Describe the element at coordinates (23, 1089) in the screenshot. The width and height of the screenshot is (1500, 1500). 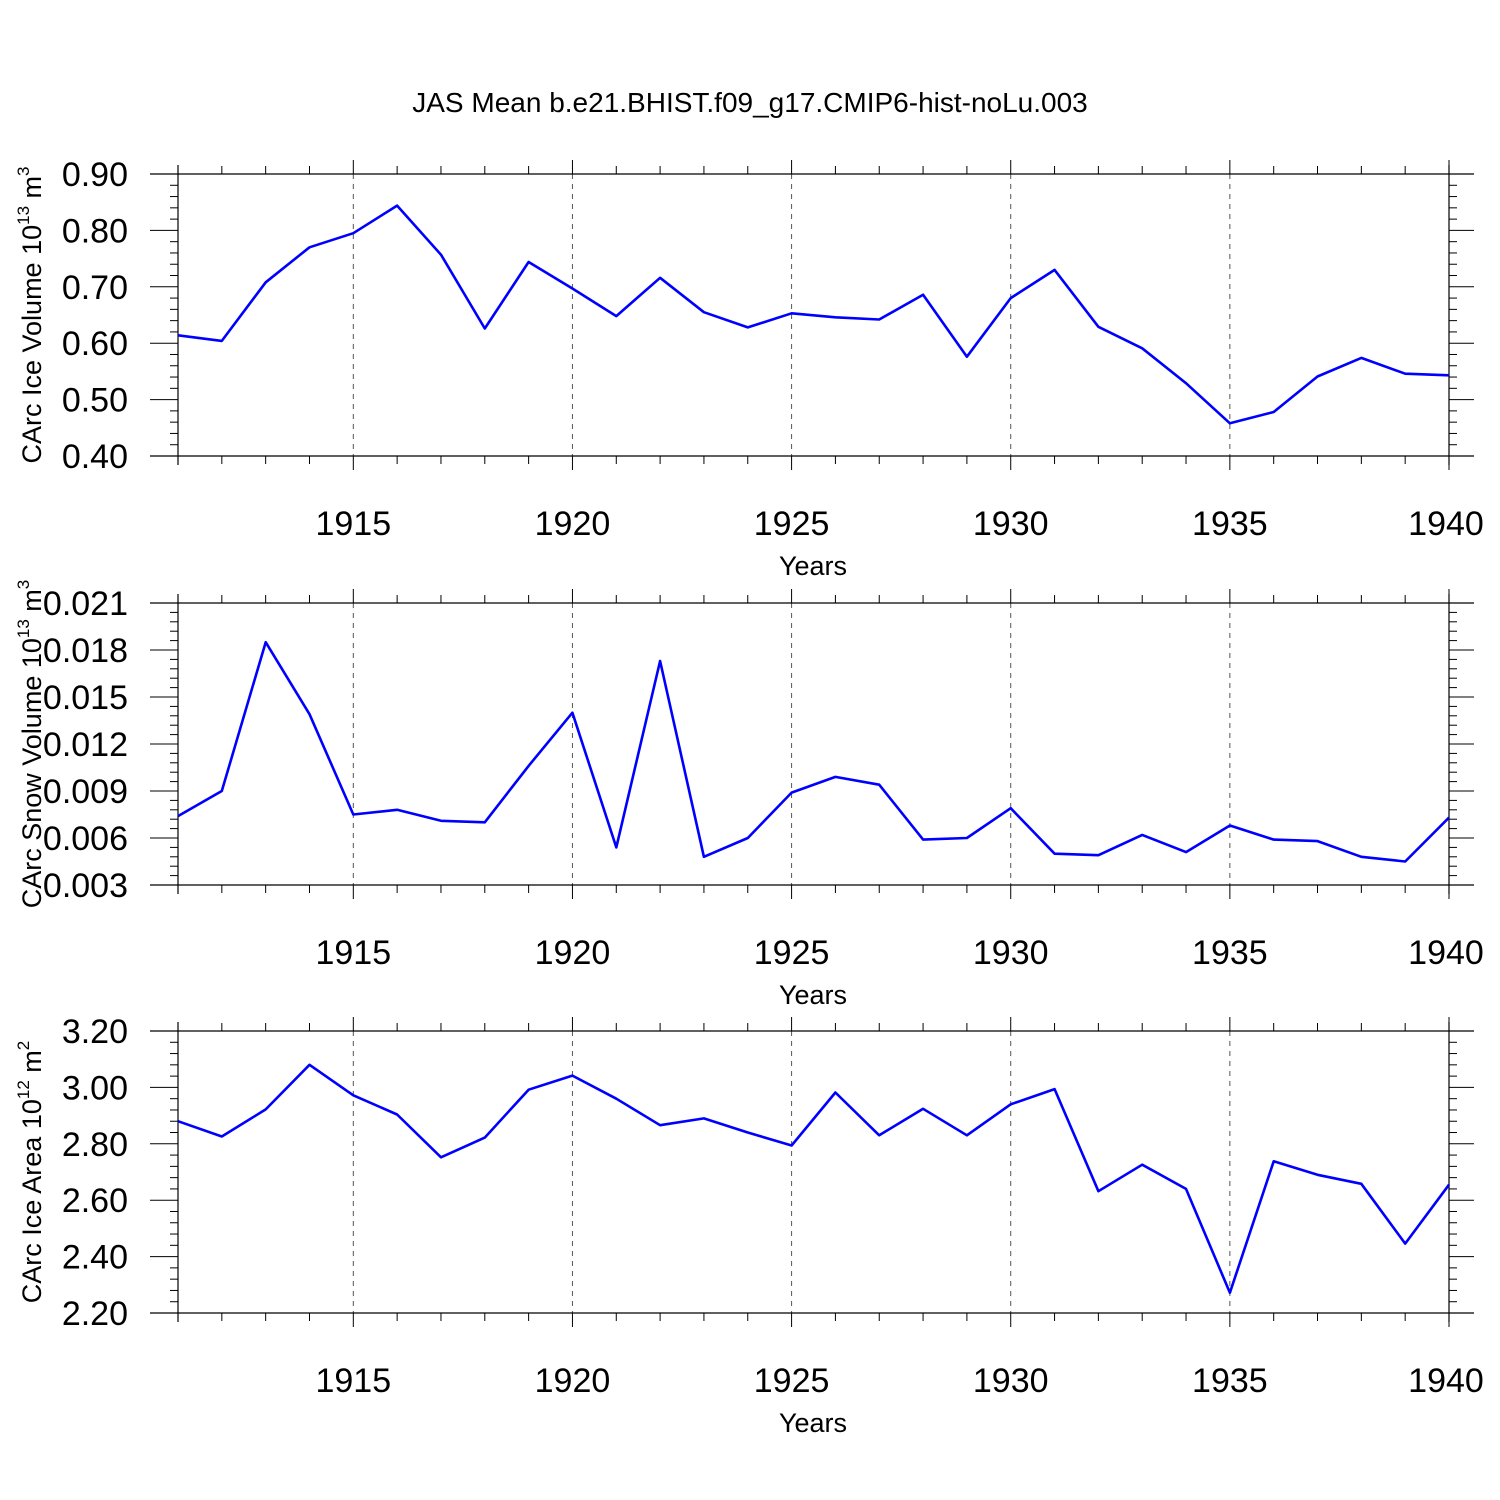
I see `y-title-exponent: 12` at that location.